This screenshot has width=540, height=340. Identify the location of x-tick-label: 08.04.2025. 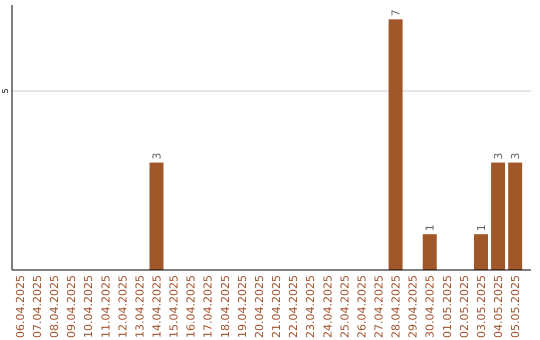
(55, 306).